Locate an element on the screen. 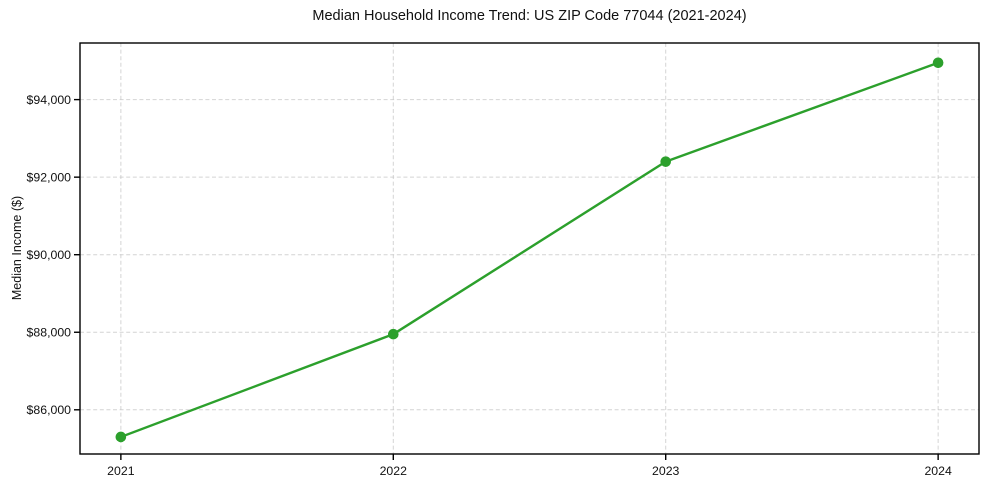  y-tick-label: $88,000 is located at coordinates (49, 333).